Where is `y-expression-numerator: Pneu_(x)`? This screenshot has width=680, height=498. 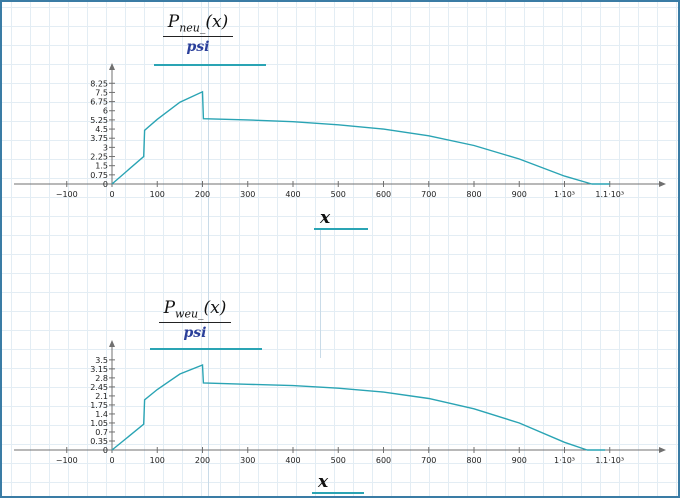
y-expression-numerator: Pneu_(x) is located at coordinates (198, 23).